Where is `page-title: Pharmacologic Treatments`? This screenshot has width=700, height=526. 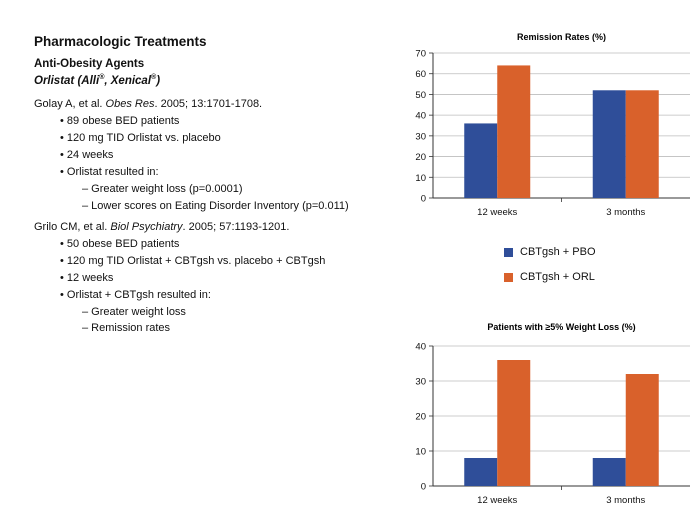
page-title: Pharmacologic Treatments is located at coordinates (120, 41).